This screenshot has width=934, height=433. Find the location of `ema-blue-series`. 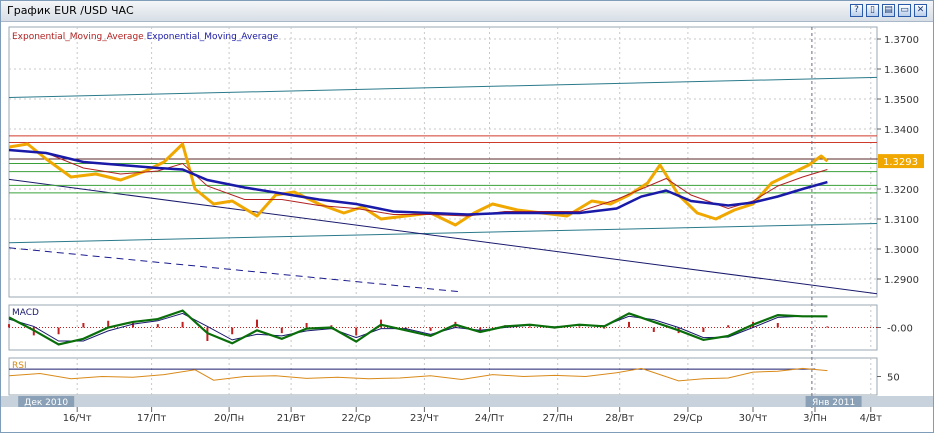

ema-blue-series is located at coordinates (418, 182).